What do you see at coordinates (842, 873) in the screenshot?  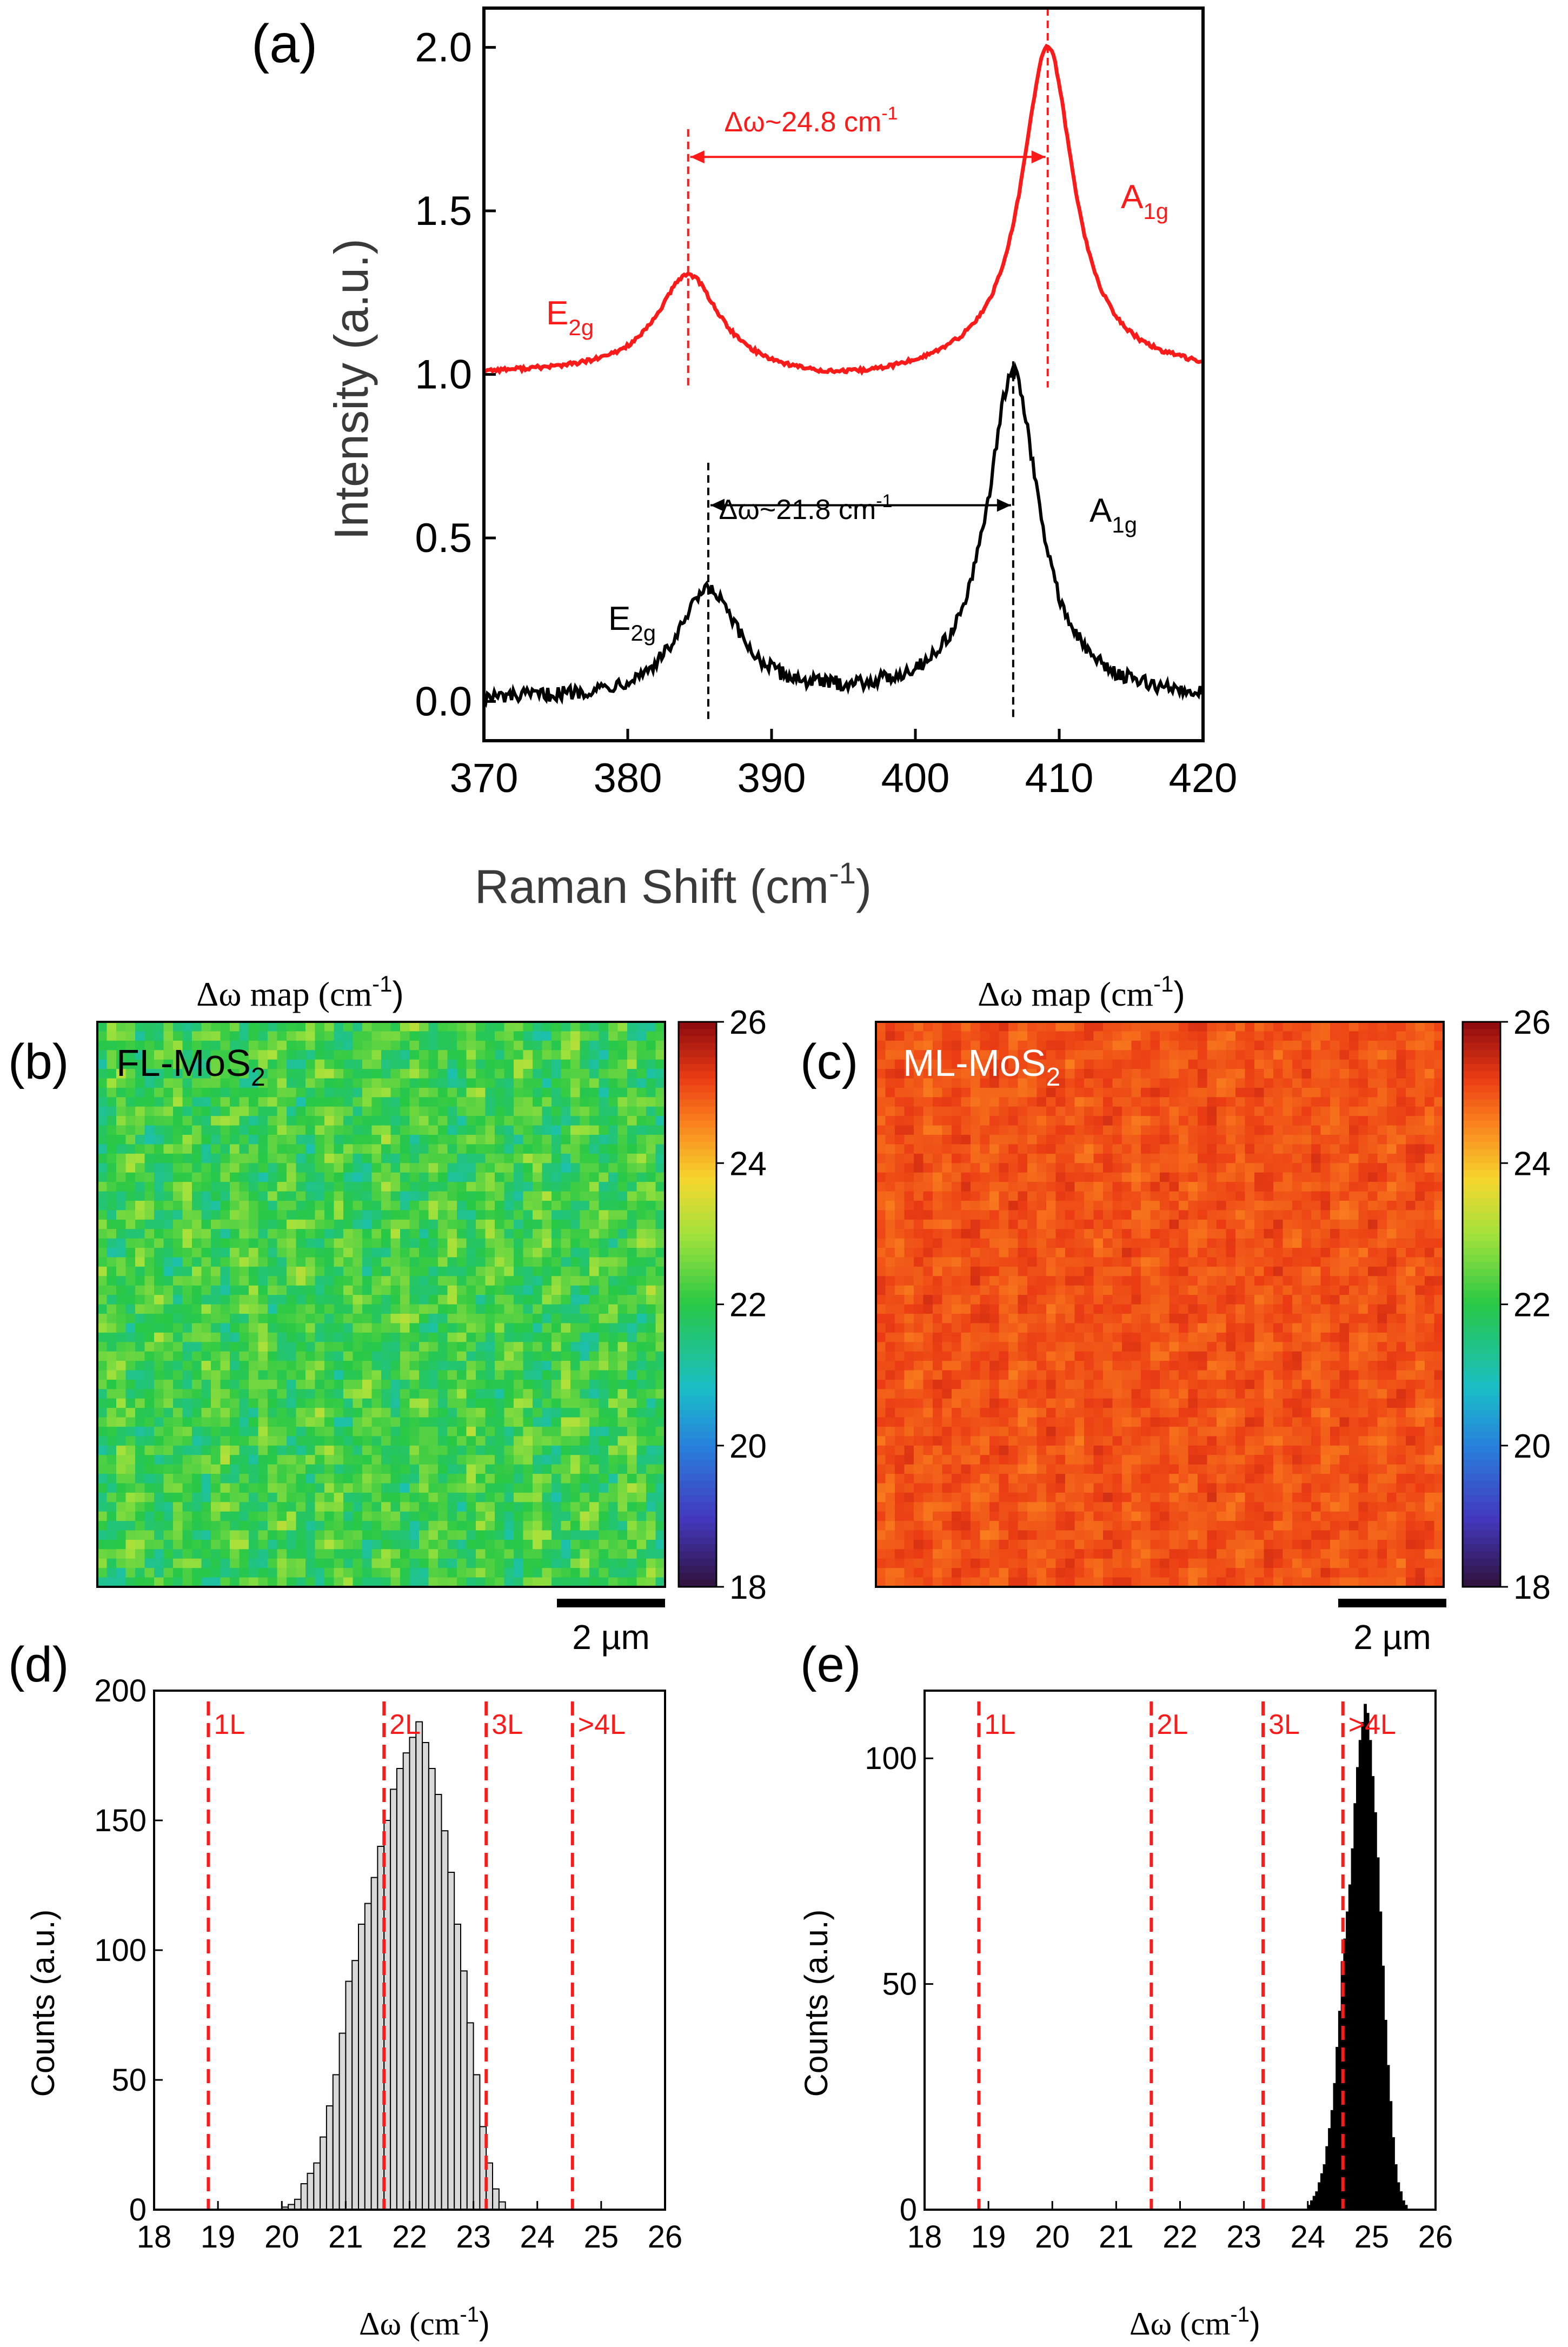 I see `panel-a-xlabel-sup: -1` at bounding box center [842, 873].